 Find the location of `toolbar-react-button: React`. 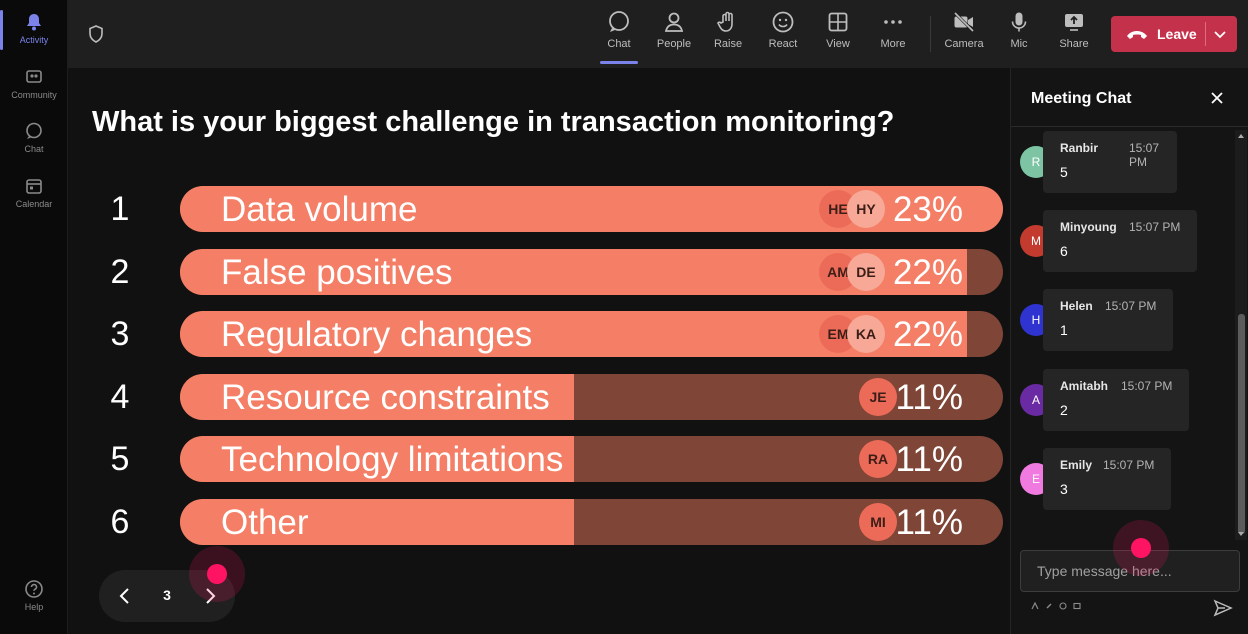

toolbar-react-button: React is located at coordinates (783, 30).